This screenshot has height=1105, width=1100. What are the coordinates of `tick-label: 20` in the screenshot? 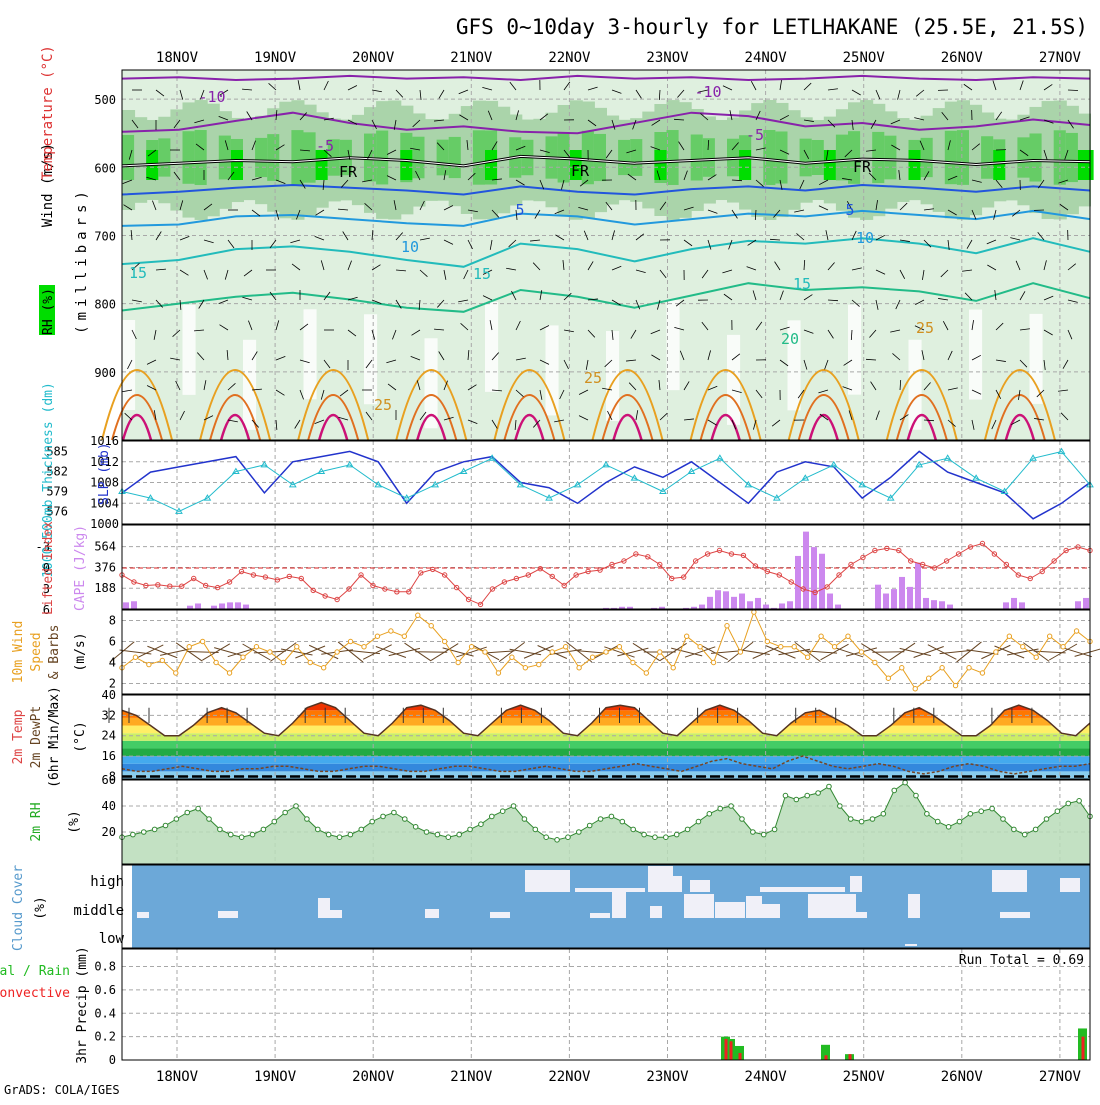 It's located at (109, 832).